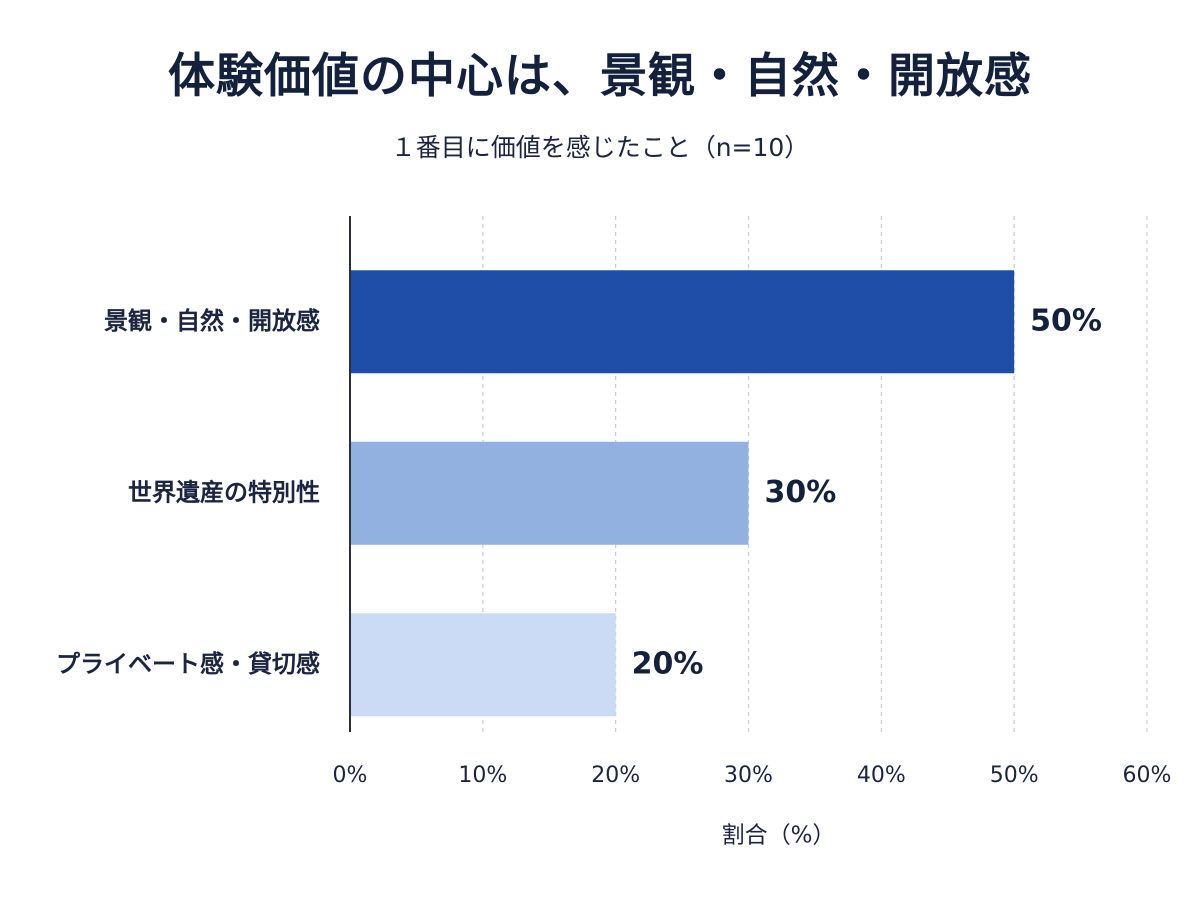  Describe the element at coordinates (188, 664) in the screenshot. I see `category-label: プライベート感・貸切感` at that location.